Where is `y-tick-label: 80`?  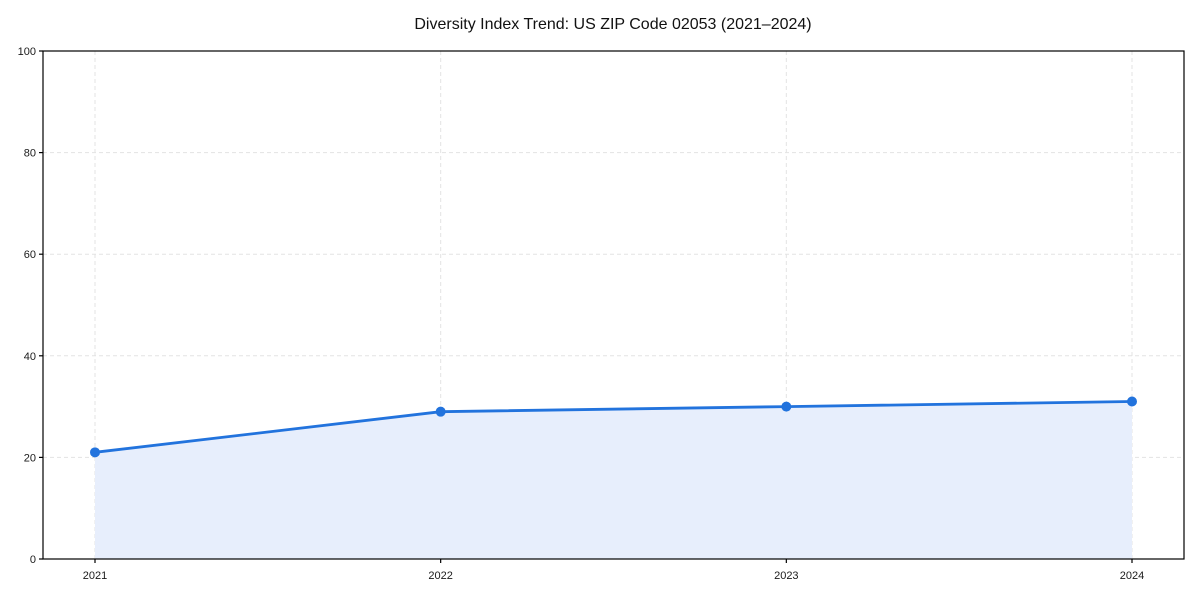
y-tick-label: 80 is located at coordinates (30, 154).